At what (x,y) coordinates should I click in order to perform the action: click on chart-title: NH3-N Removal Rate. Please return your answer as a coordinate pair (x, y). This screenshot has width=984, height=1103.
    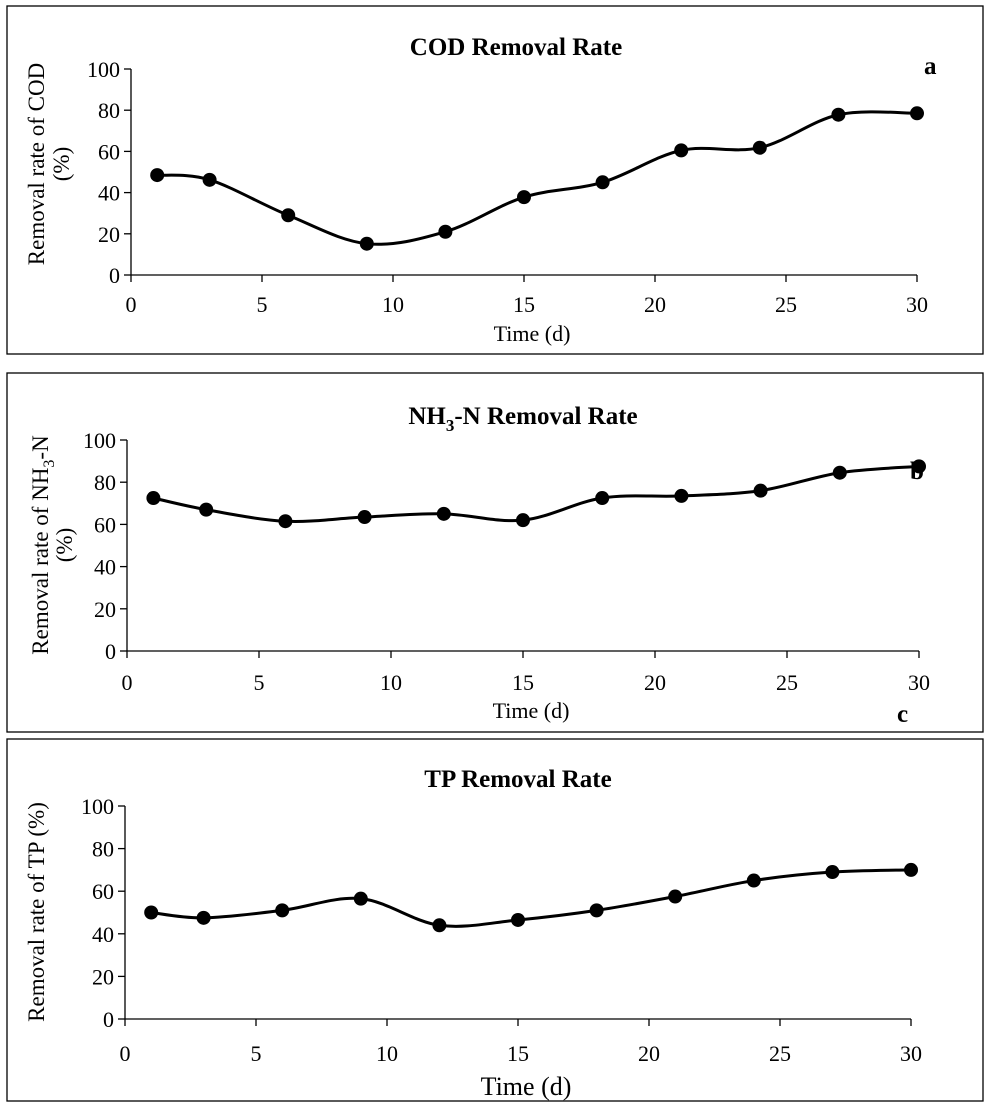
    Looking at the image, I should click on (522, 419).